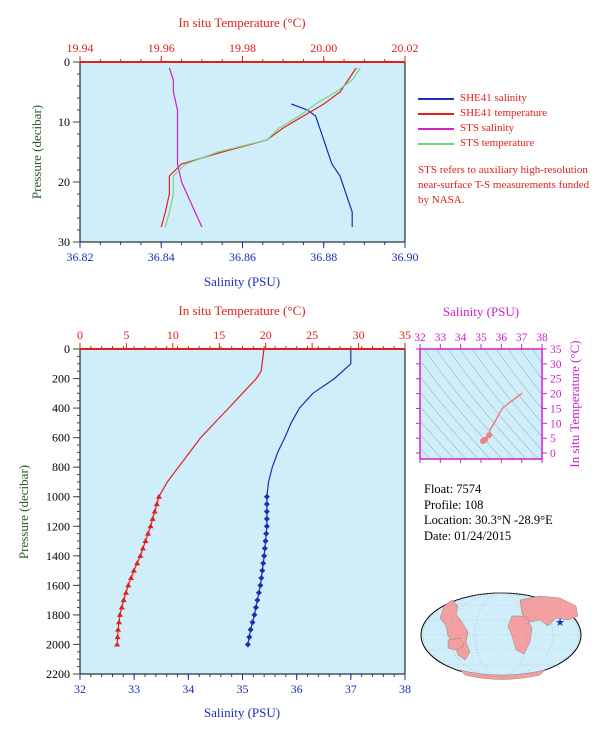 This screenshot has width=601, height=736. What do you see at coordinates (241, 310) in the screenshot?
I see `bottom-title-temperature: In situ Temperature (°C)` at bounding box center [241, 310].